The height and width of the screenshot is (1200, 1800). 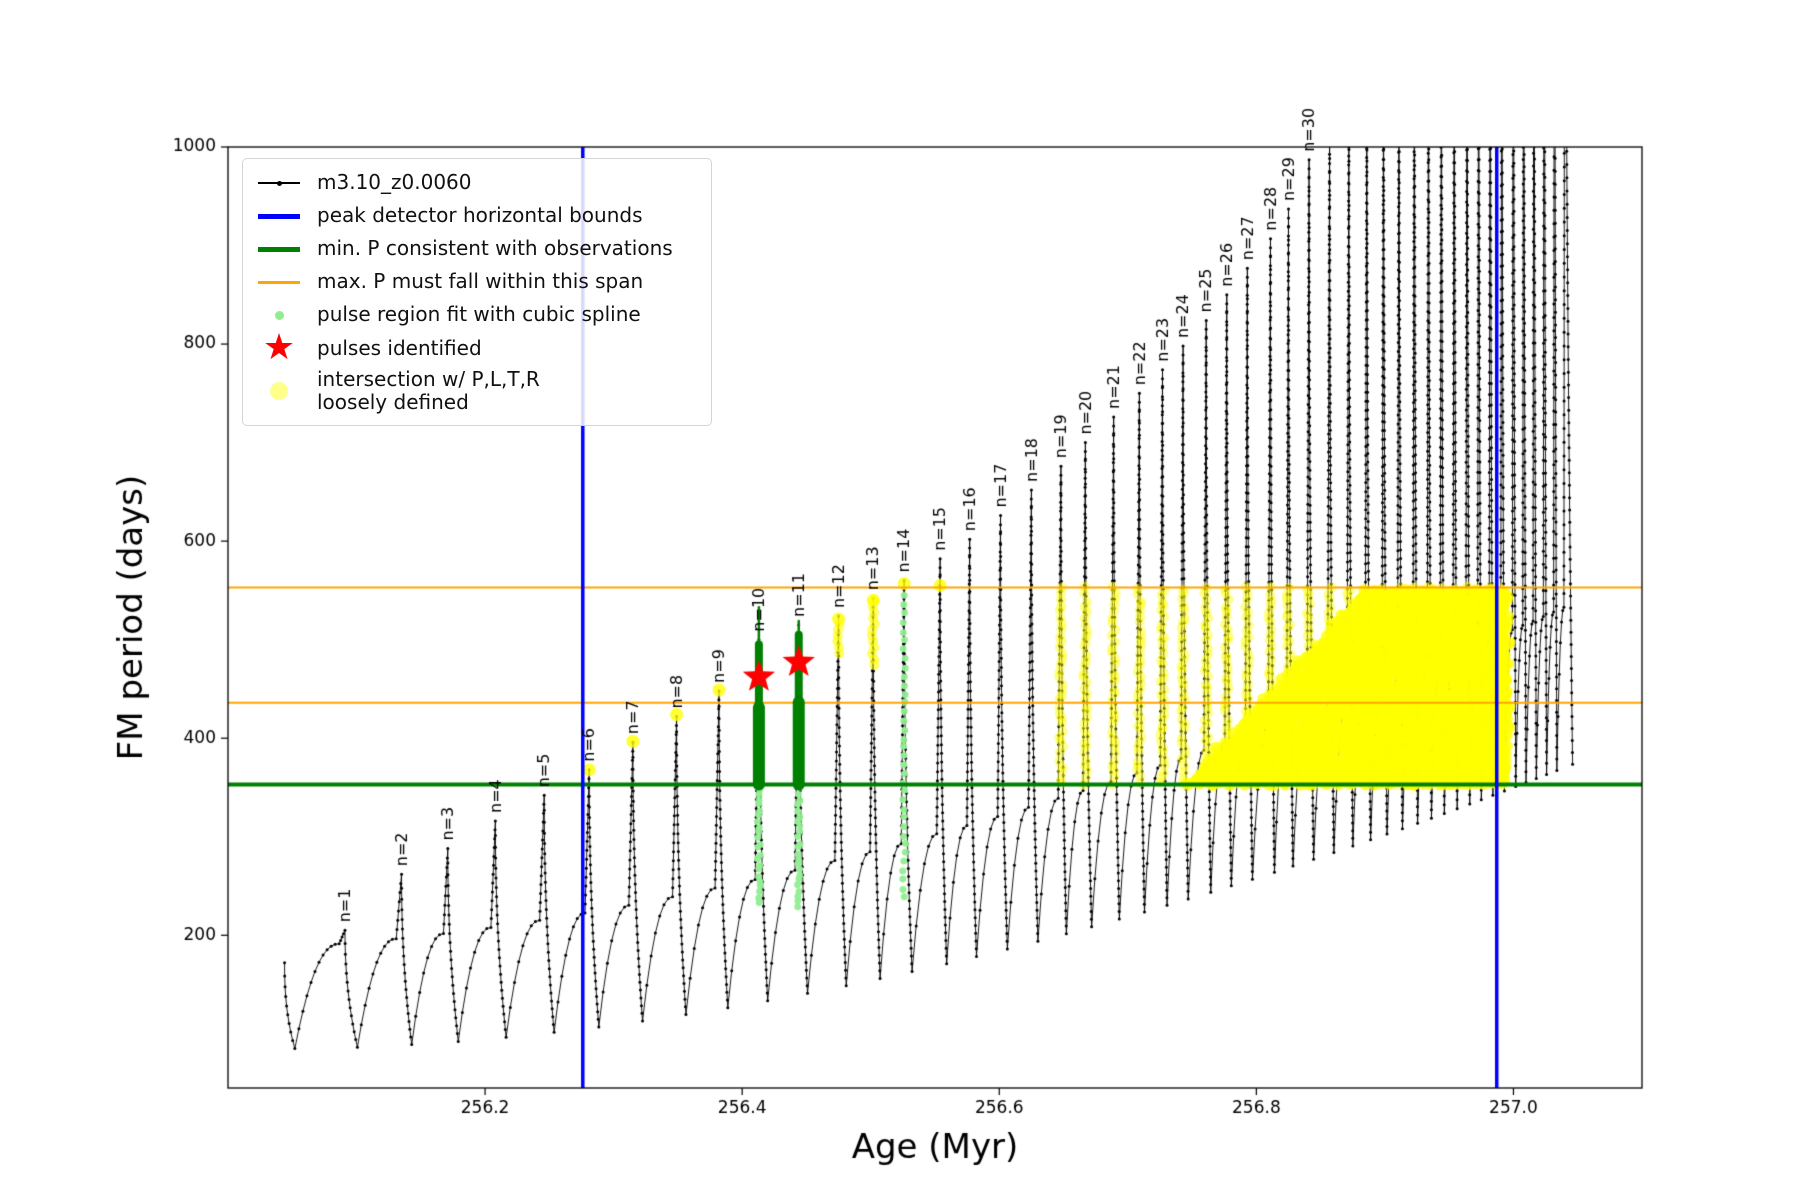 What do you see at coordinates (476, 183) in the screenshot?
I see `legend-item-series: m3.10_z0.0060` at bounding box center [476, 183].